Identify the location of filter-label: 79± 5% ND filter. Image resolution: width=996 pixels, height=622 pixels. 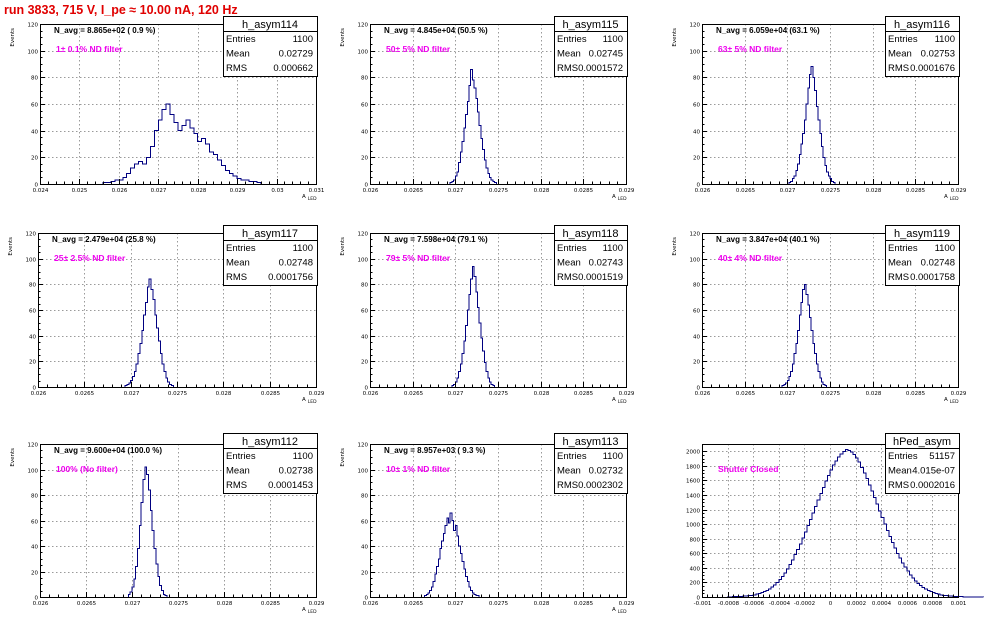
(418, 258).